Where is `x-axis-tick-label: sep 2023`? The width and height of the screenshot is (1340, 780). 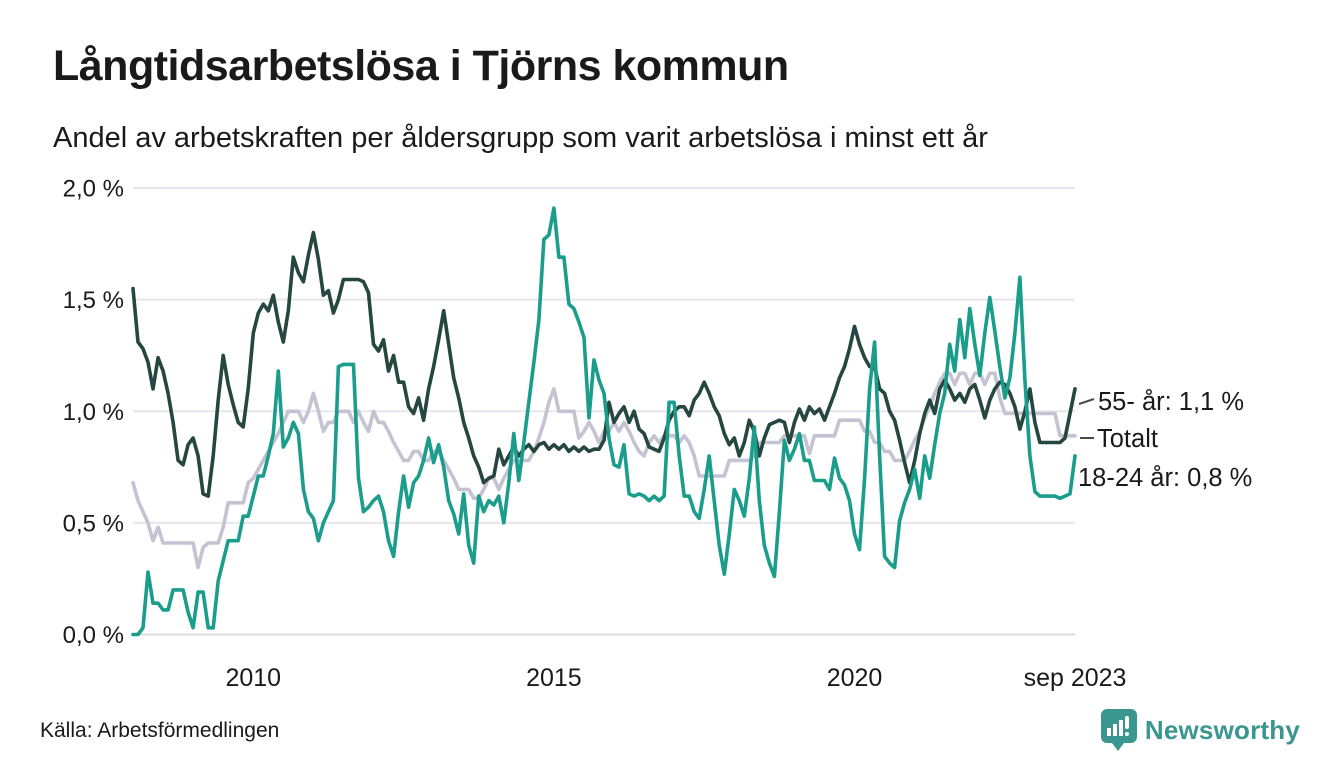
x-axis-tick-label: sep 2023 is located at coordinates (1075, 678).